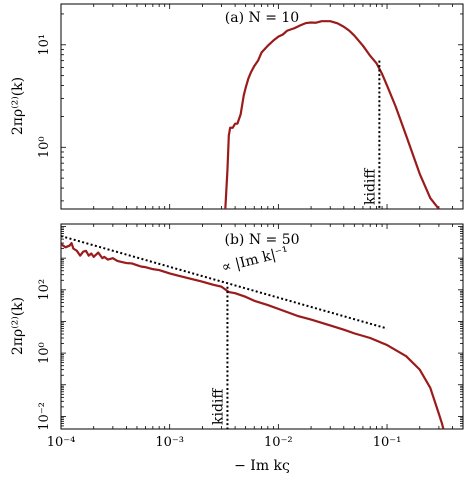 This screenshot has width=474, height=481. I want to click on reference-line, so click(224, 282).